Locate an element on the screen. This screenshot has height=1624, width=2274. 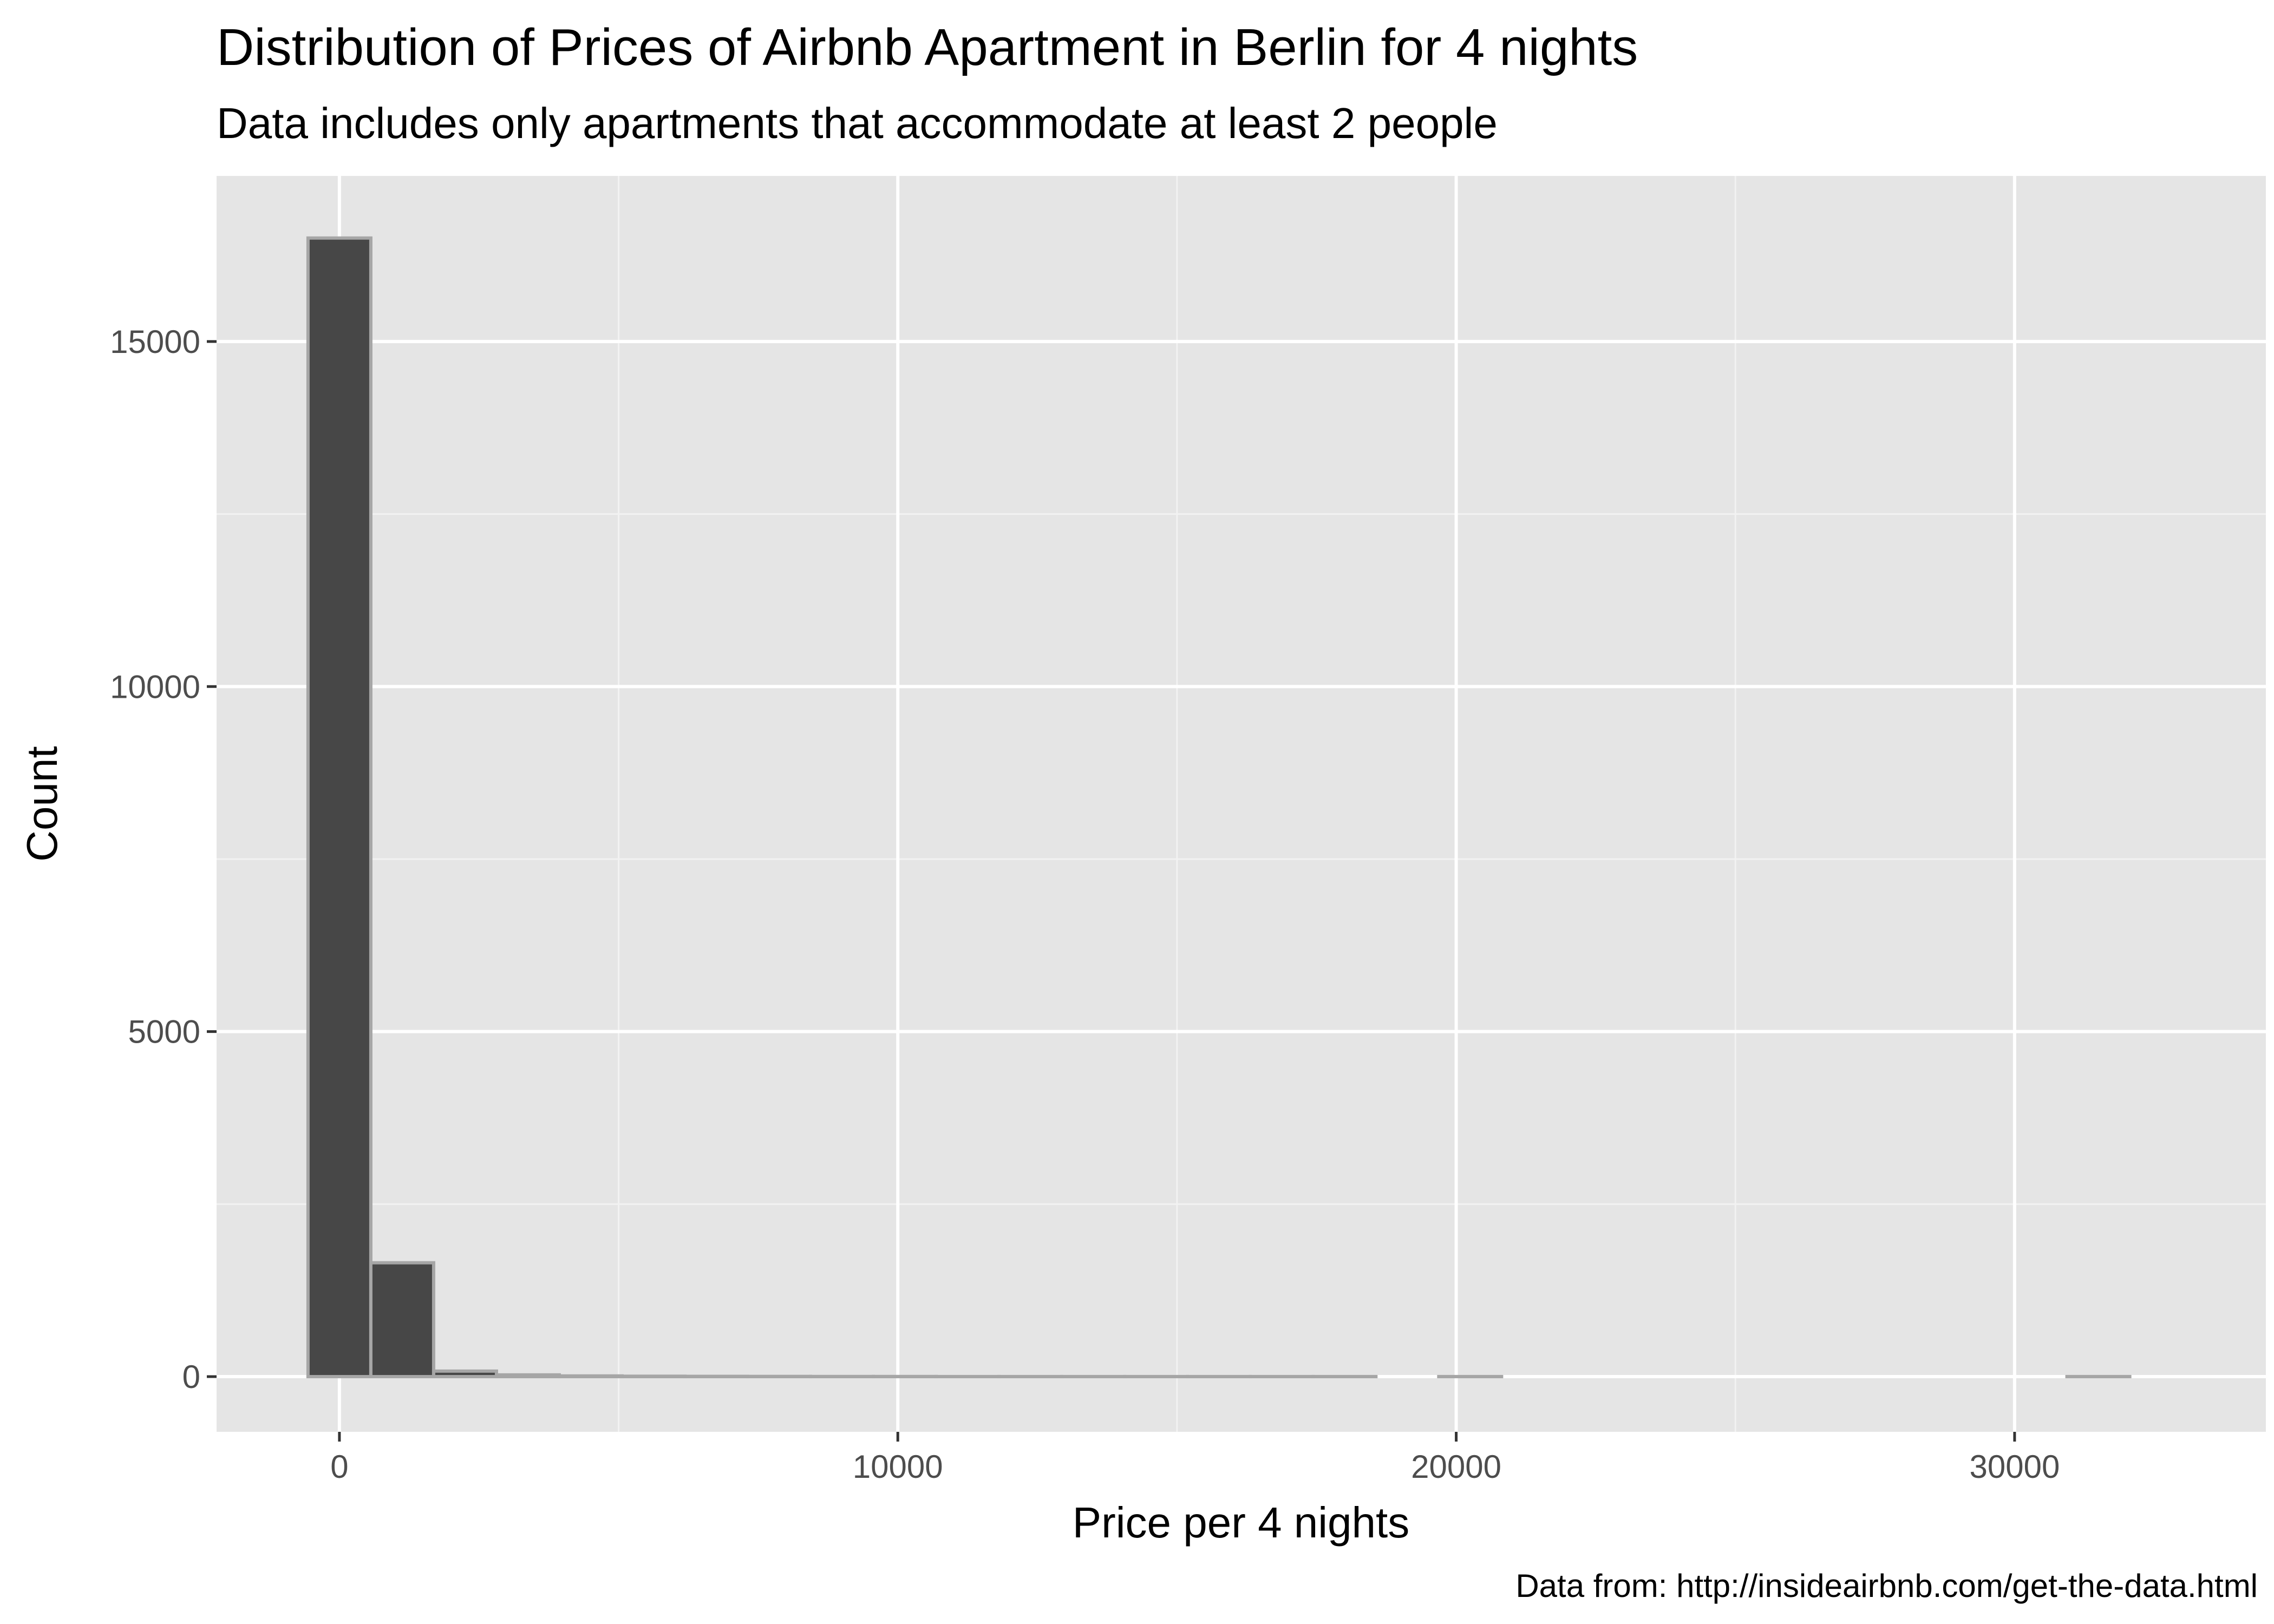
x-axis-title: Price per 4 nights is located at coordinates (1242, 1522).